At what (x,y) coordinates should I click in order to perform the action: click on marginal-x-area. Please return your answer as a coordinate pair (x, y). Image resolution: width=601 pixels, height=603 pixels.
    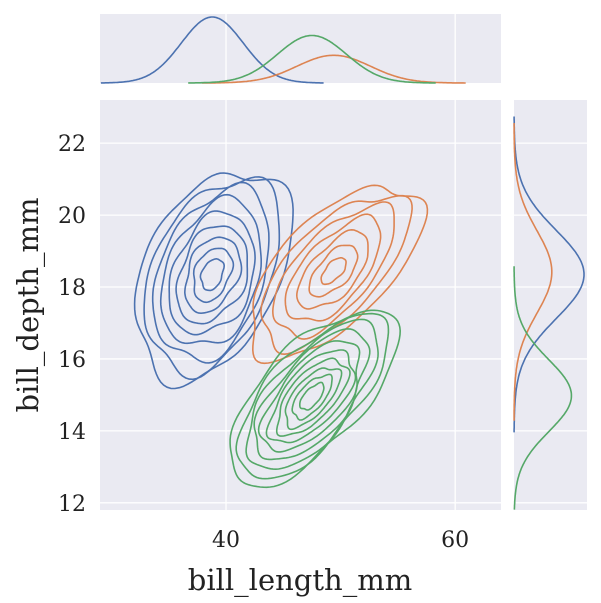
    Looking at the image, I should click on (300, 48).